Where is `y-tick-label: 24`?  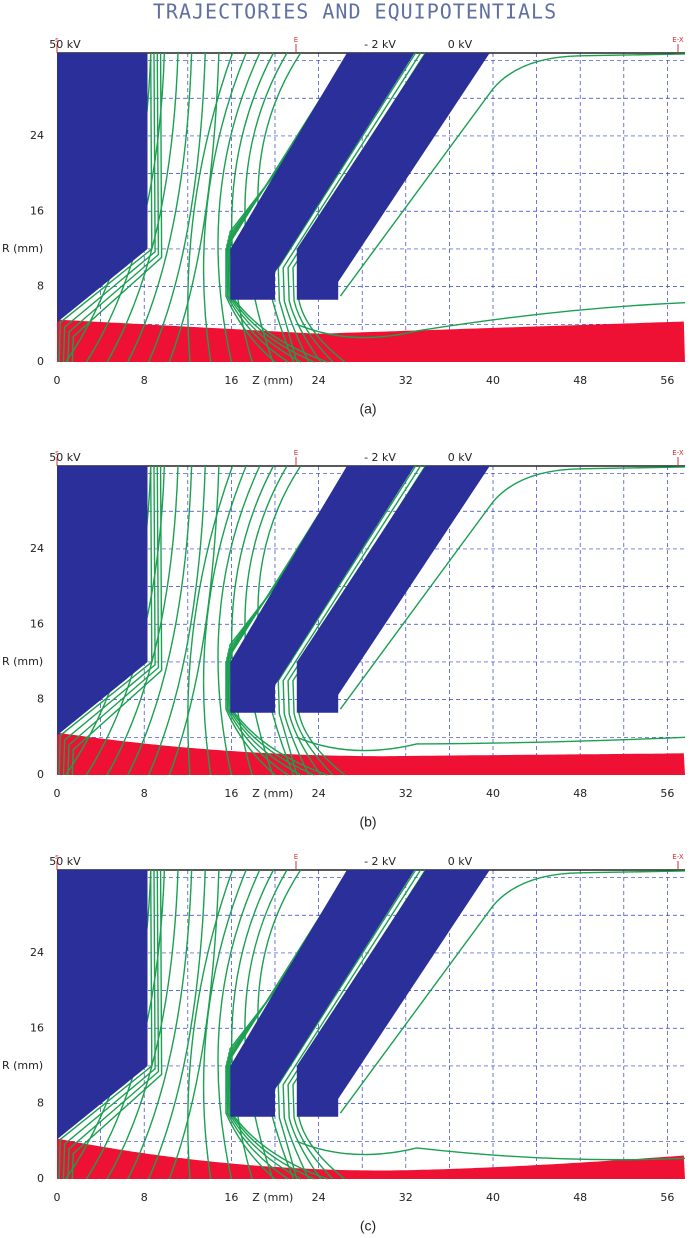
y-tick-label: 24 is located at coordinates (37, 952).